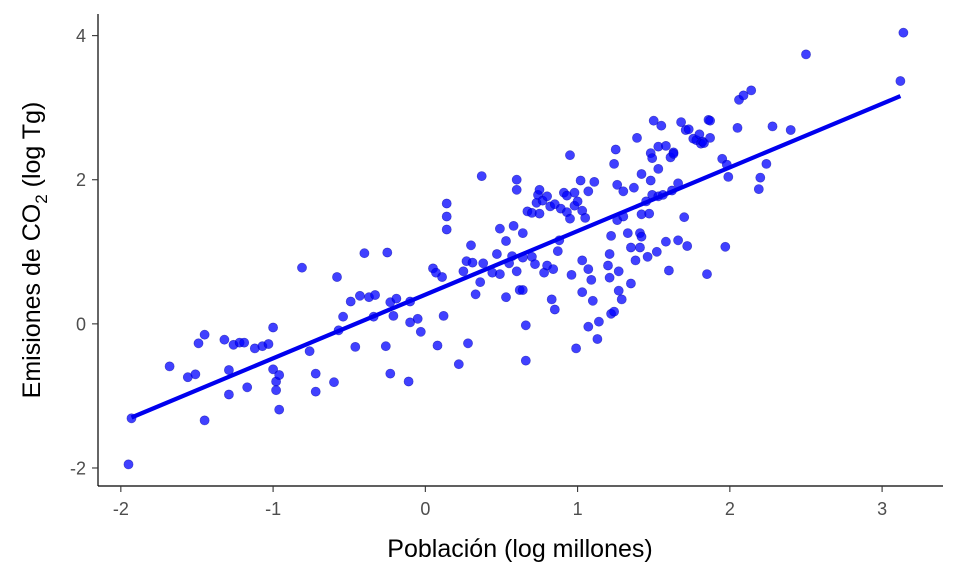 The width and height of the screenshot is (960, 576). Describe the element at coordinates (273, 509) in the screenshot. I see `x-tick-label-1: -1` at that location.